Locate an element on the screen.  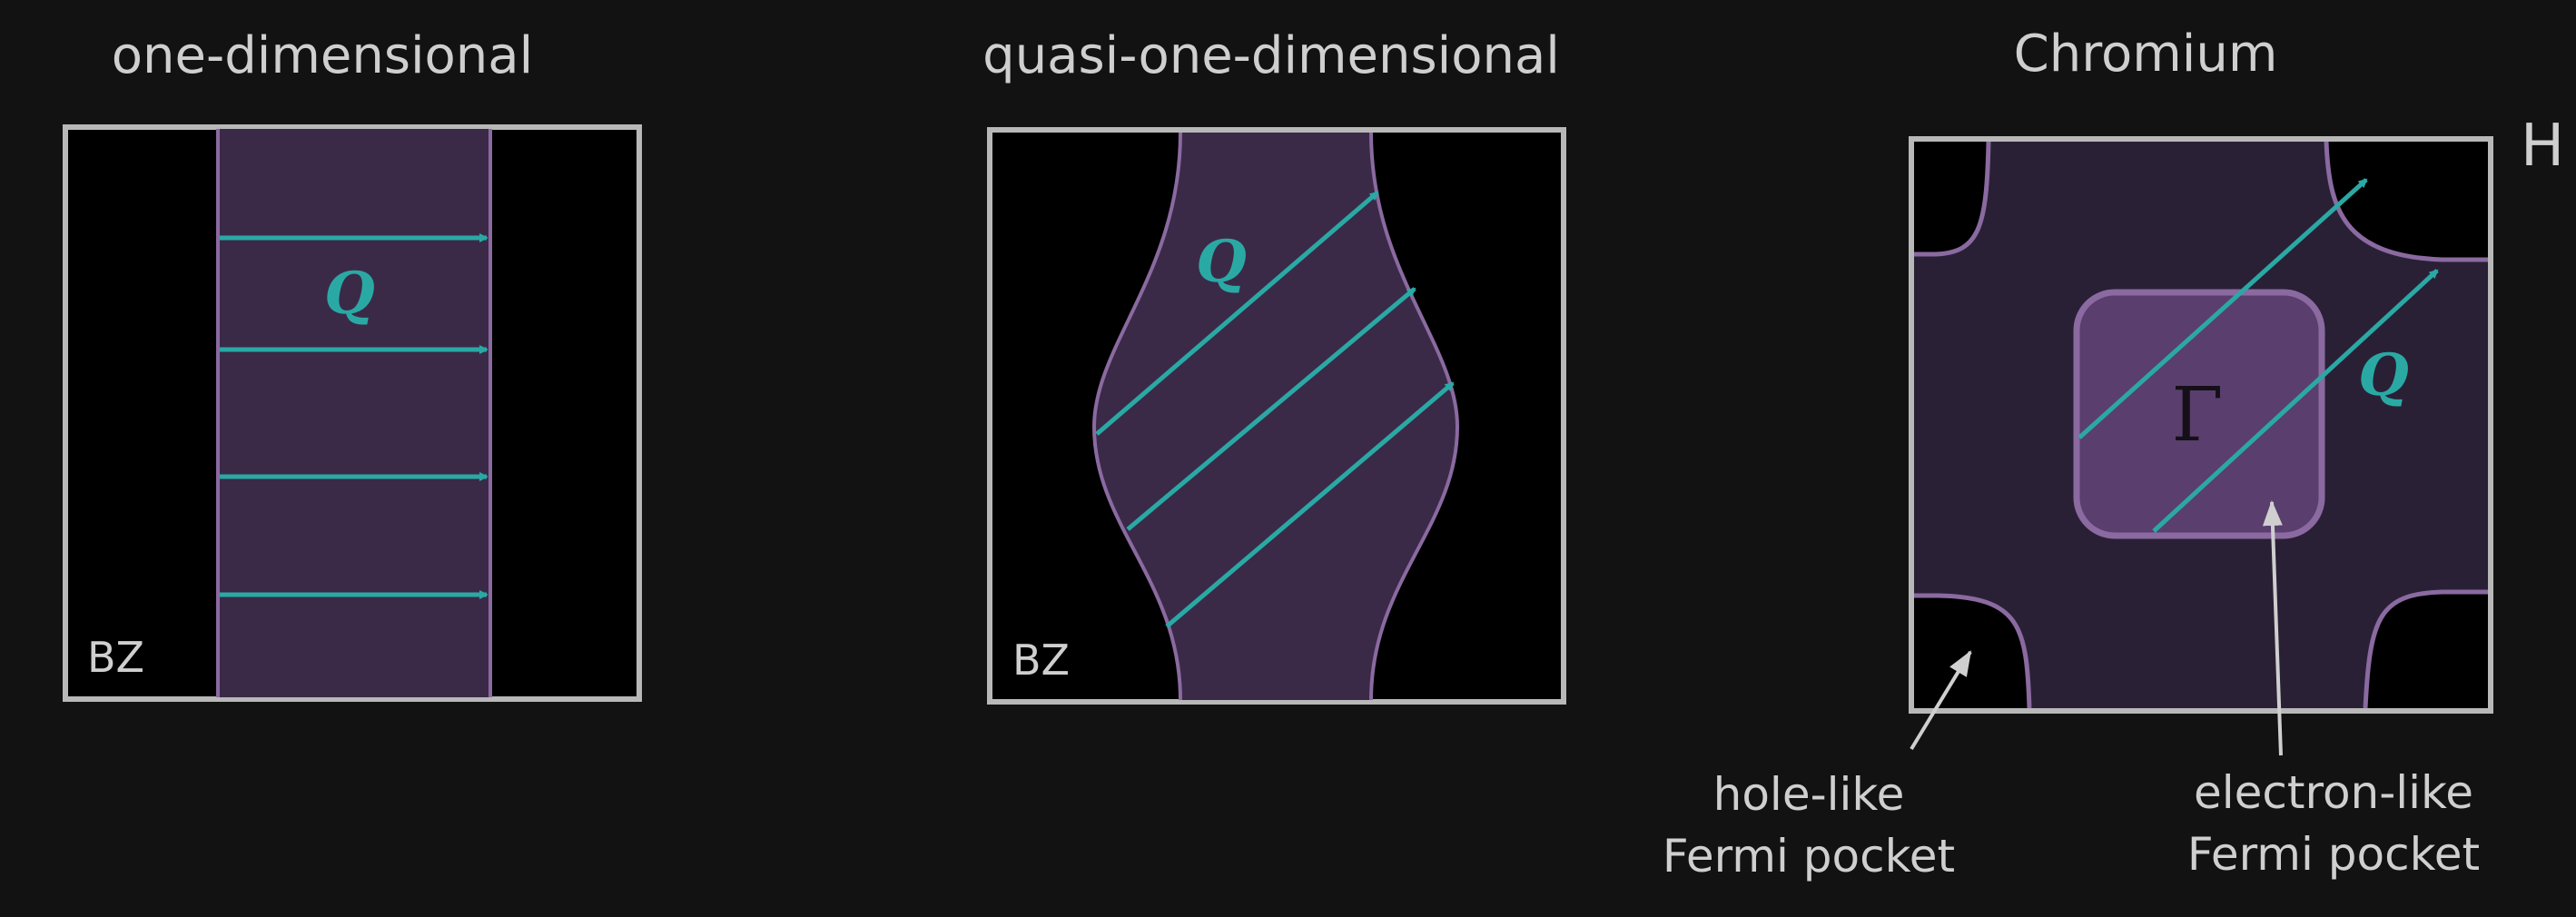
hole-pocket-label-line2: Fermi pocket is located at coordinates (1809, 856).